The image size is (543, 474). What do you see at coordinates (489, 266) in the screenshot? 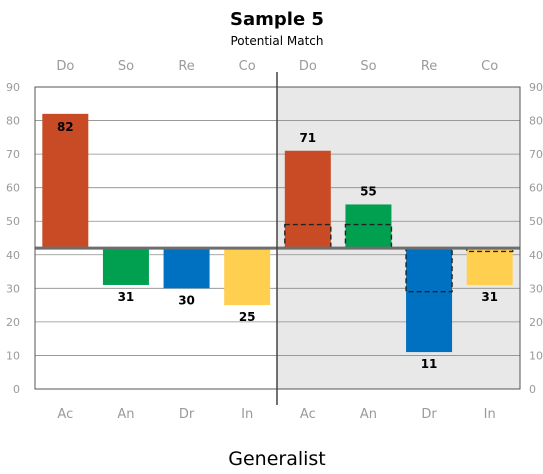
I see `bar-right-co` at bounding box center [489, 266].